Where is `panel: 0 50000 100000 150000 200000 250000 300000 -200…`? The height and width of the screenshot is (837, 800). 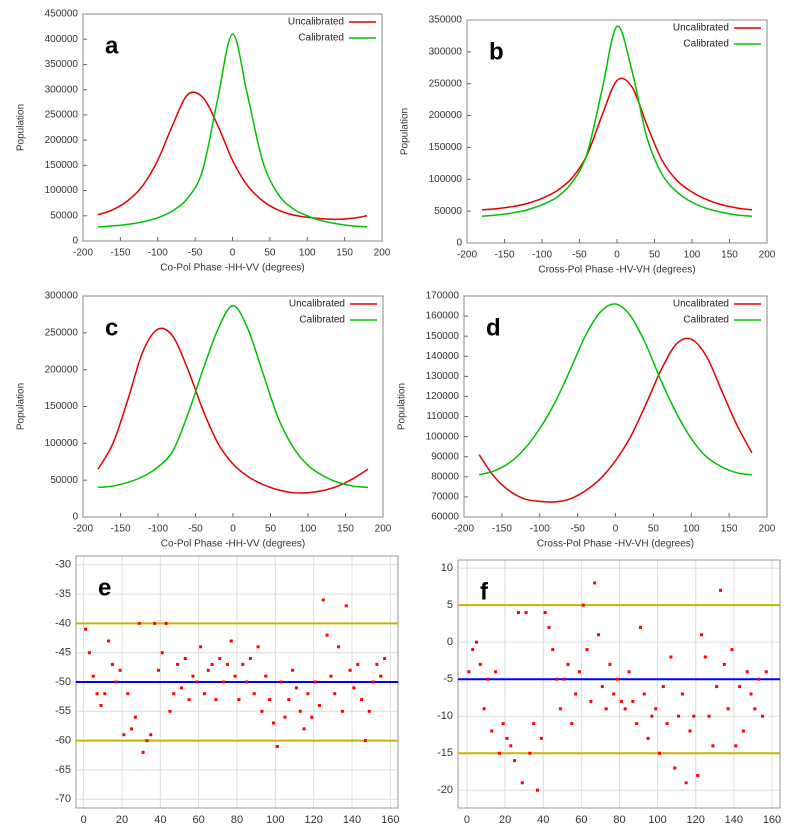
panel: 0 50000 100000 150000 200000 250000 300000 -200… is located at coordinates (204, 420).